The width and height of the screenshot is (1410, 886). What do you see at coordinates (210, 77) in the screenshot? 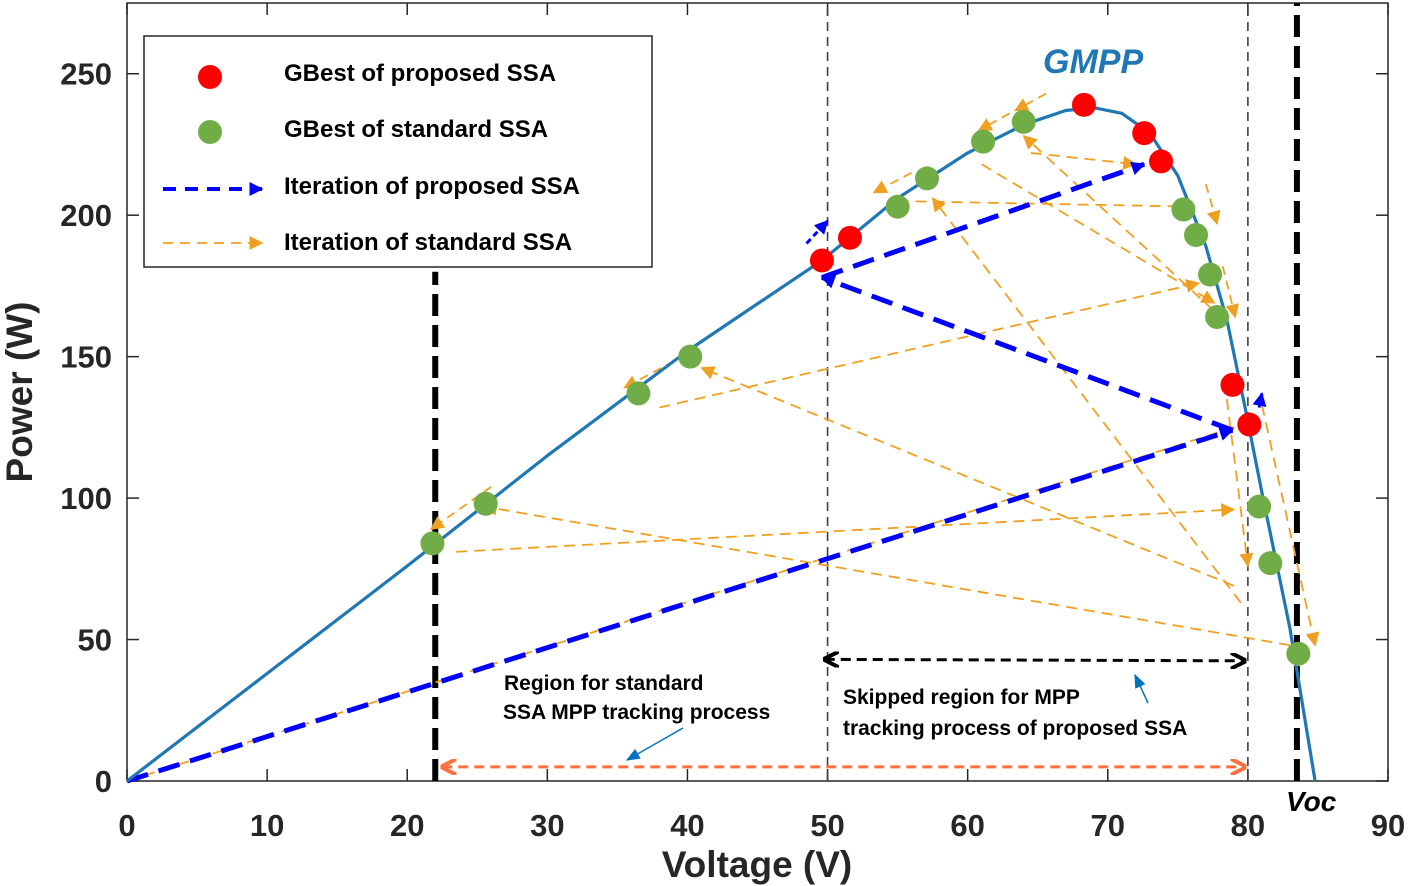
I see `legend-marker-proposed-gbest` at bounding box center [210, 77].